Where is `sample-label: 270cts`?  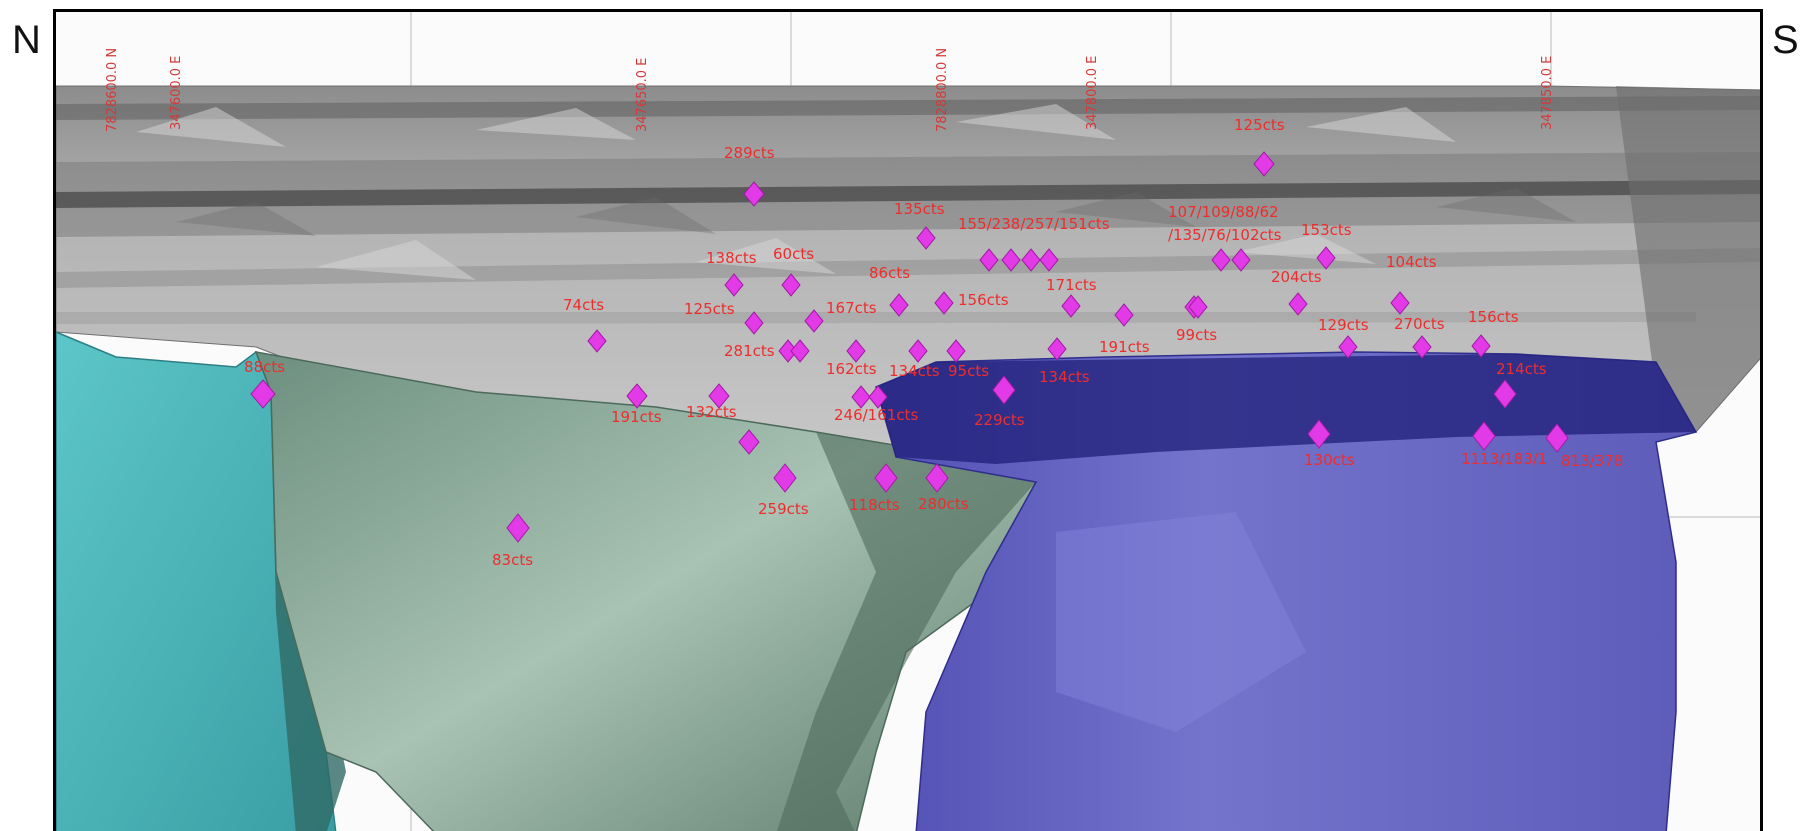 sample-label: 270cts is located at coordinates (1419, 324).